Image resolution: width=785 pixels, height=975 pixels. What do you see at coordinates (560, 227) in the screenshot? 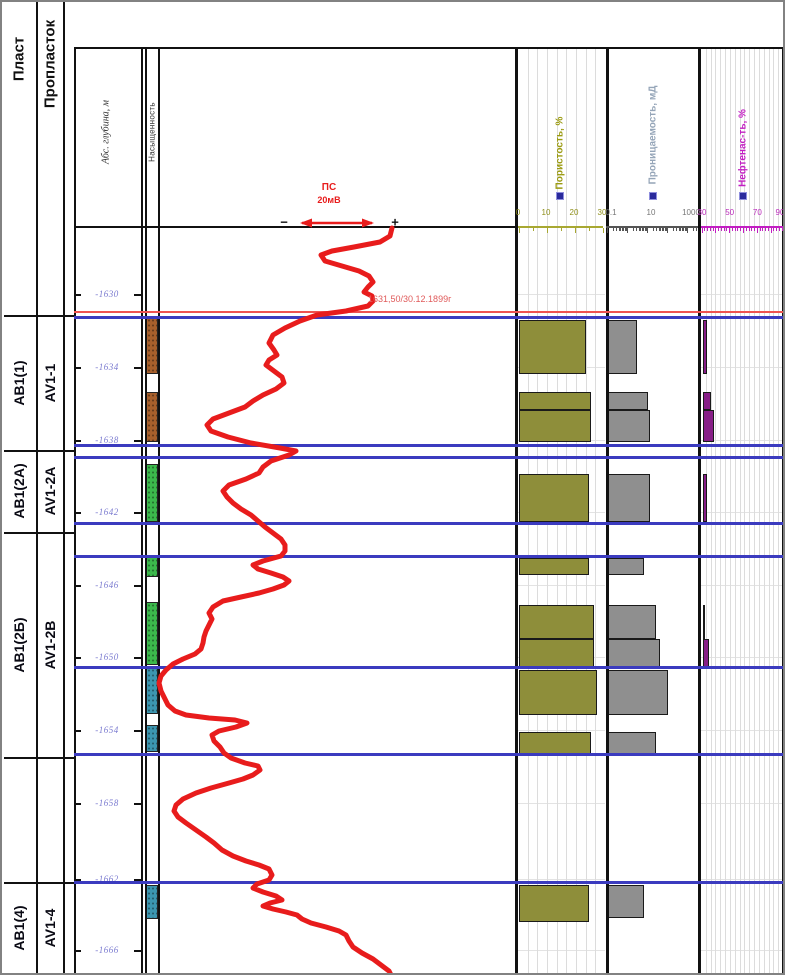
I see `porosity-axis` at bounding box center [560, 227].